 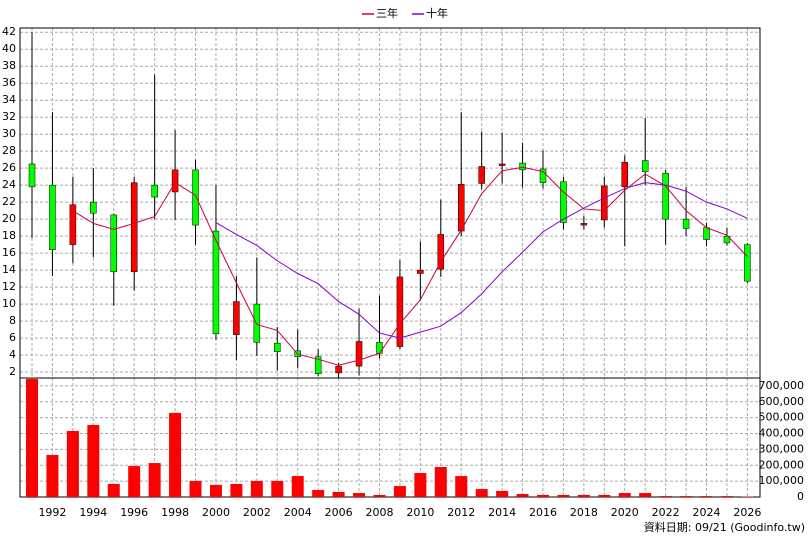 I want to click on y-tick-label: 6, so click(x=12, y=337).